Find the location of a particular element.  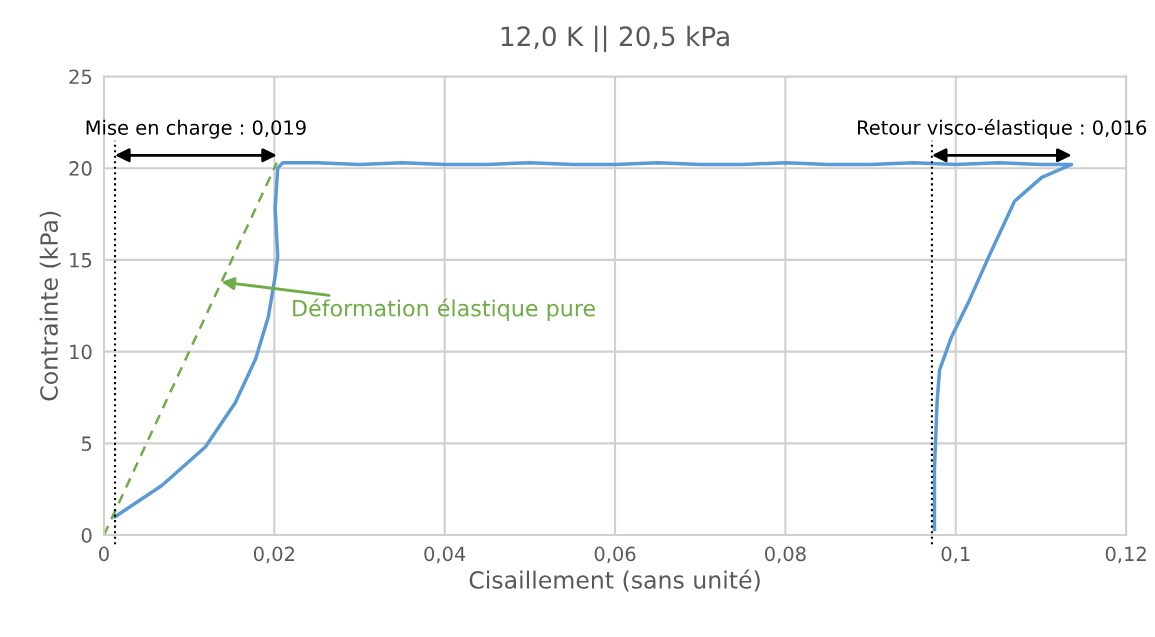

x-tick-label: 0,04 is located at coordinates (445, 555).